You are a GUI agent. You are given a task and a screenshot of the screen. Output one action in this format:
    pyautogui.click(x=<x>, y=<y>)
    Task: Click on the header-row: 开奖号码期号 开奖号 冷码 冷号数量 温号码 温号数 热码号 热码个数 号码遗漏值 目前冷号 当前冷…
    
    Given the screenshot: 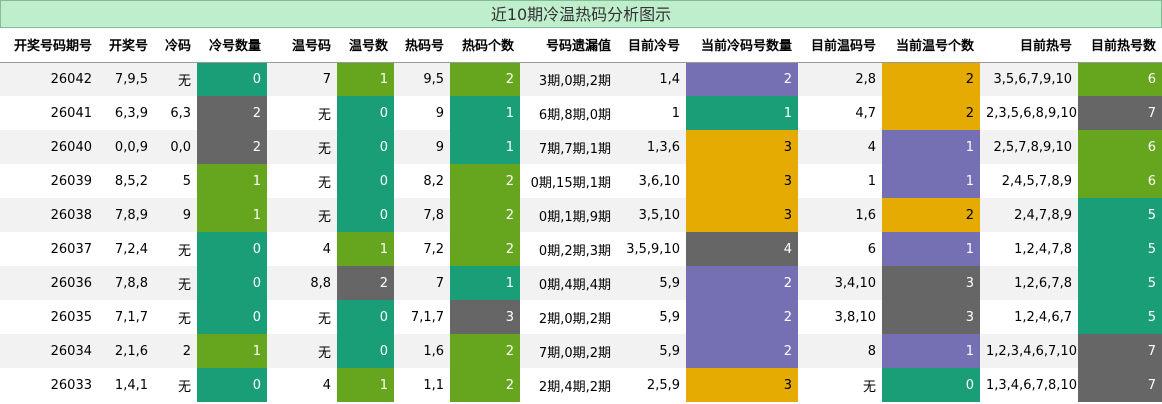 What is the action you would take?
    pyautogui.click(x=581, y=45)
    